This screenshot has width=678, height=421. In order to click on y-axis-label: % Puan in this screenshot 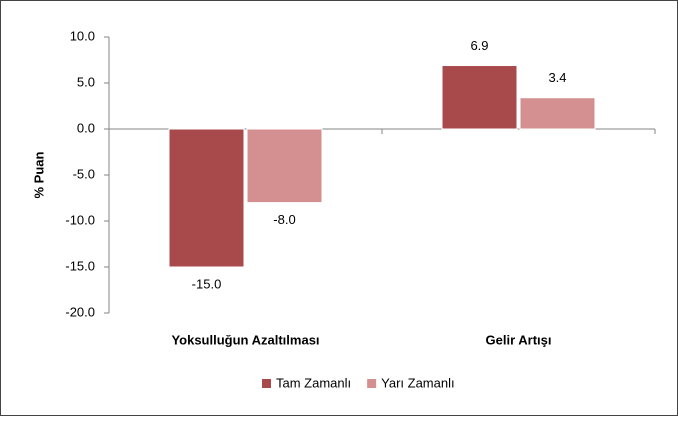, I will do `click(38, 174)`.